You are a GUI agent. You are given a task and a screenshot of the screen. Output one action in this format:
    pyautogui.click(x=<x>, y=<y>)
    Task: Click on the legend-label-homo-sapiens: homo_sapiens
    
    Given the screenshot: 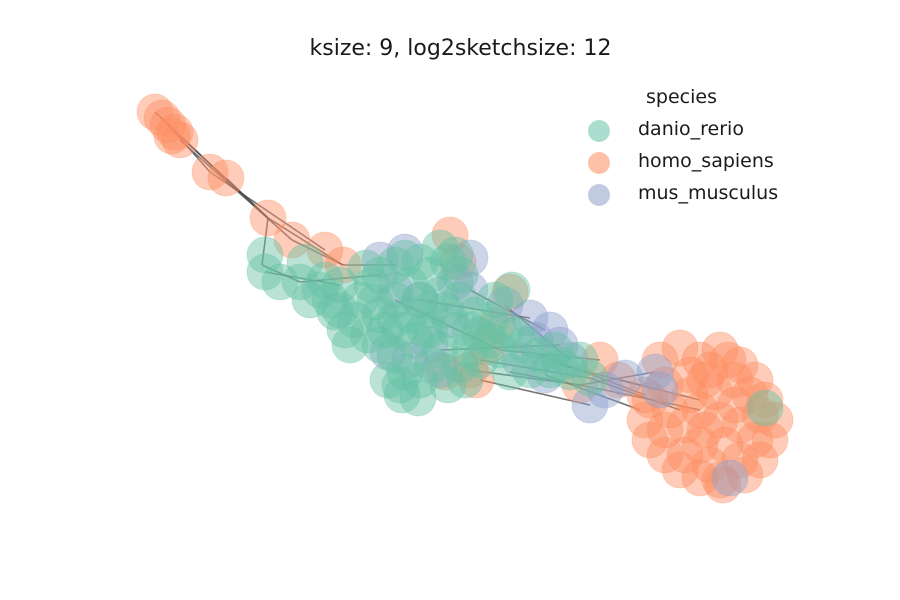 What is the action you would take?
    pyautogui.click(x=706, y=161)
    